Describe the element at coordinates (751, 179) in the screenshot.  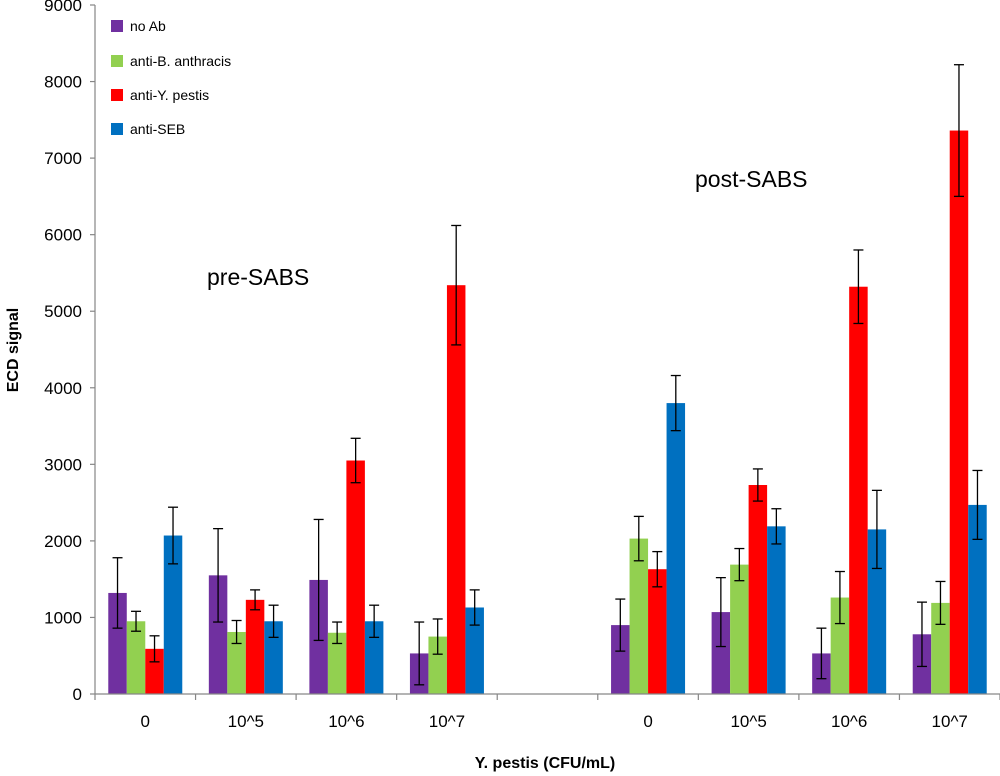
I see `annotation-post-sabs: post-SABS` at that location.